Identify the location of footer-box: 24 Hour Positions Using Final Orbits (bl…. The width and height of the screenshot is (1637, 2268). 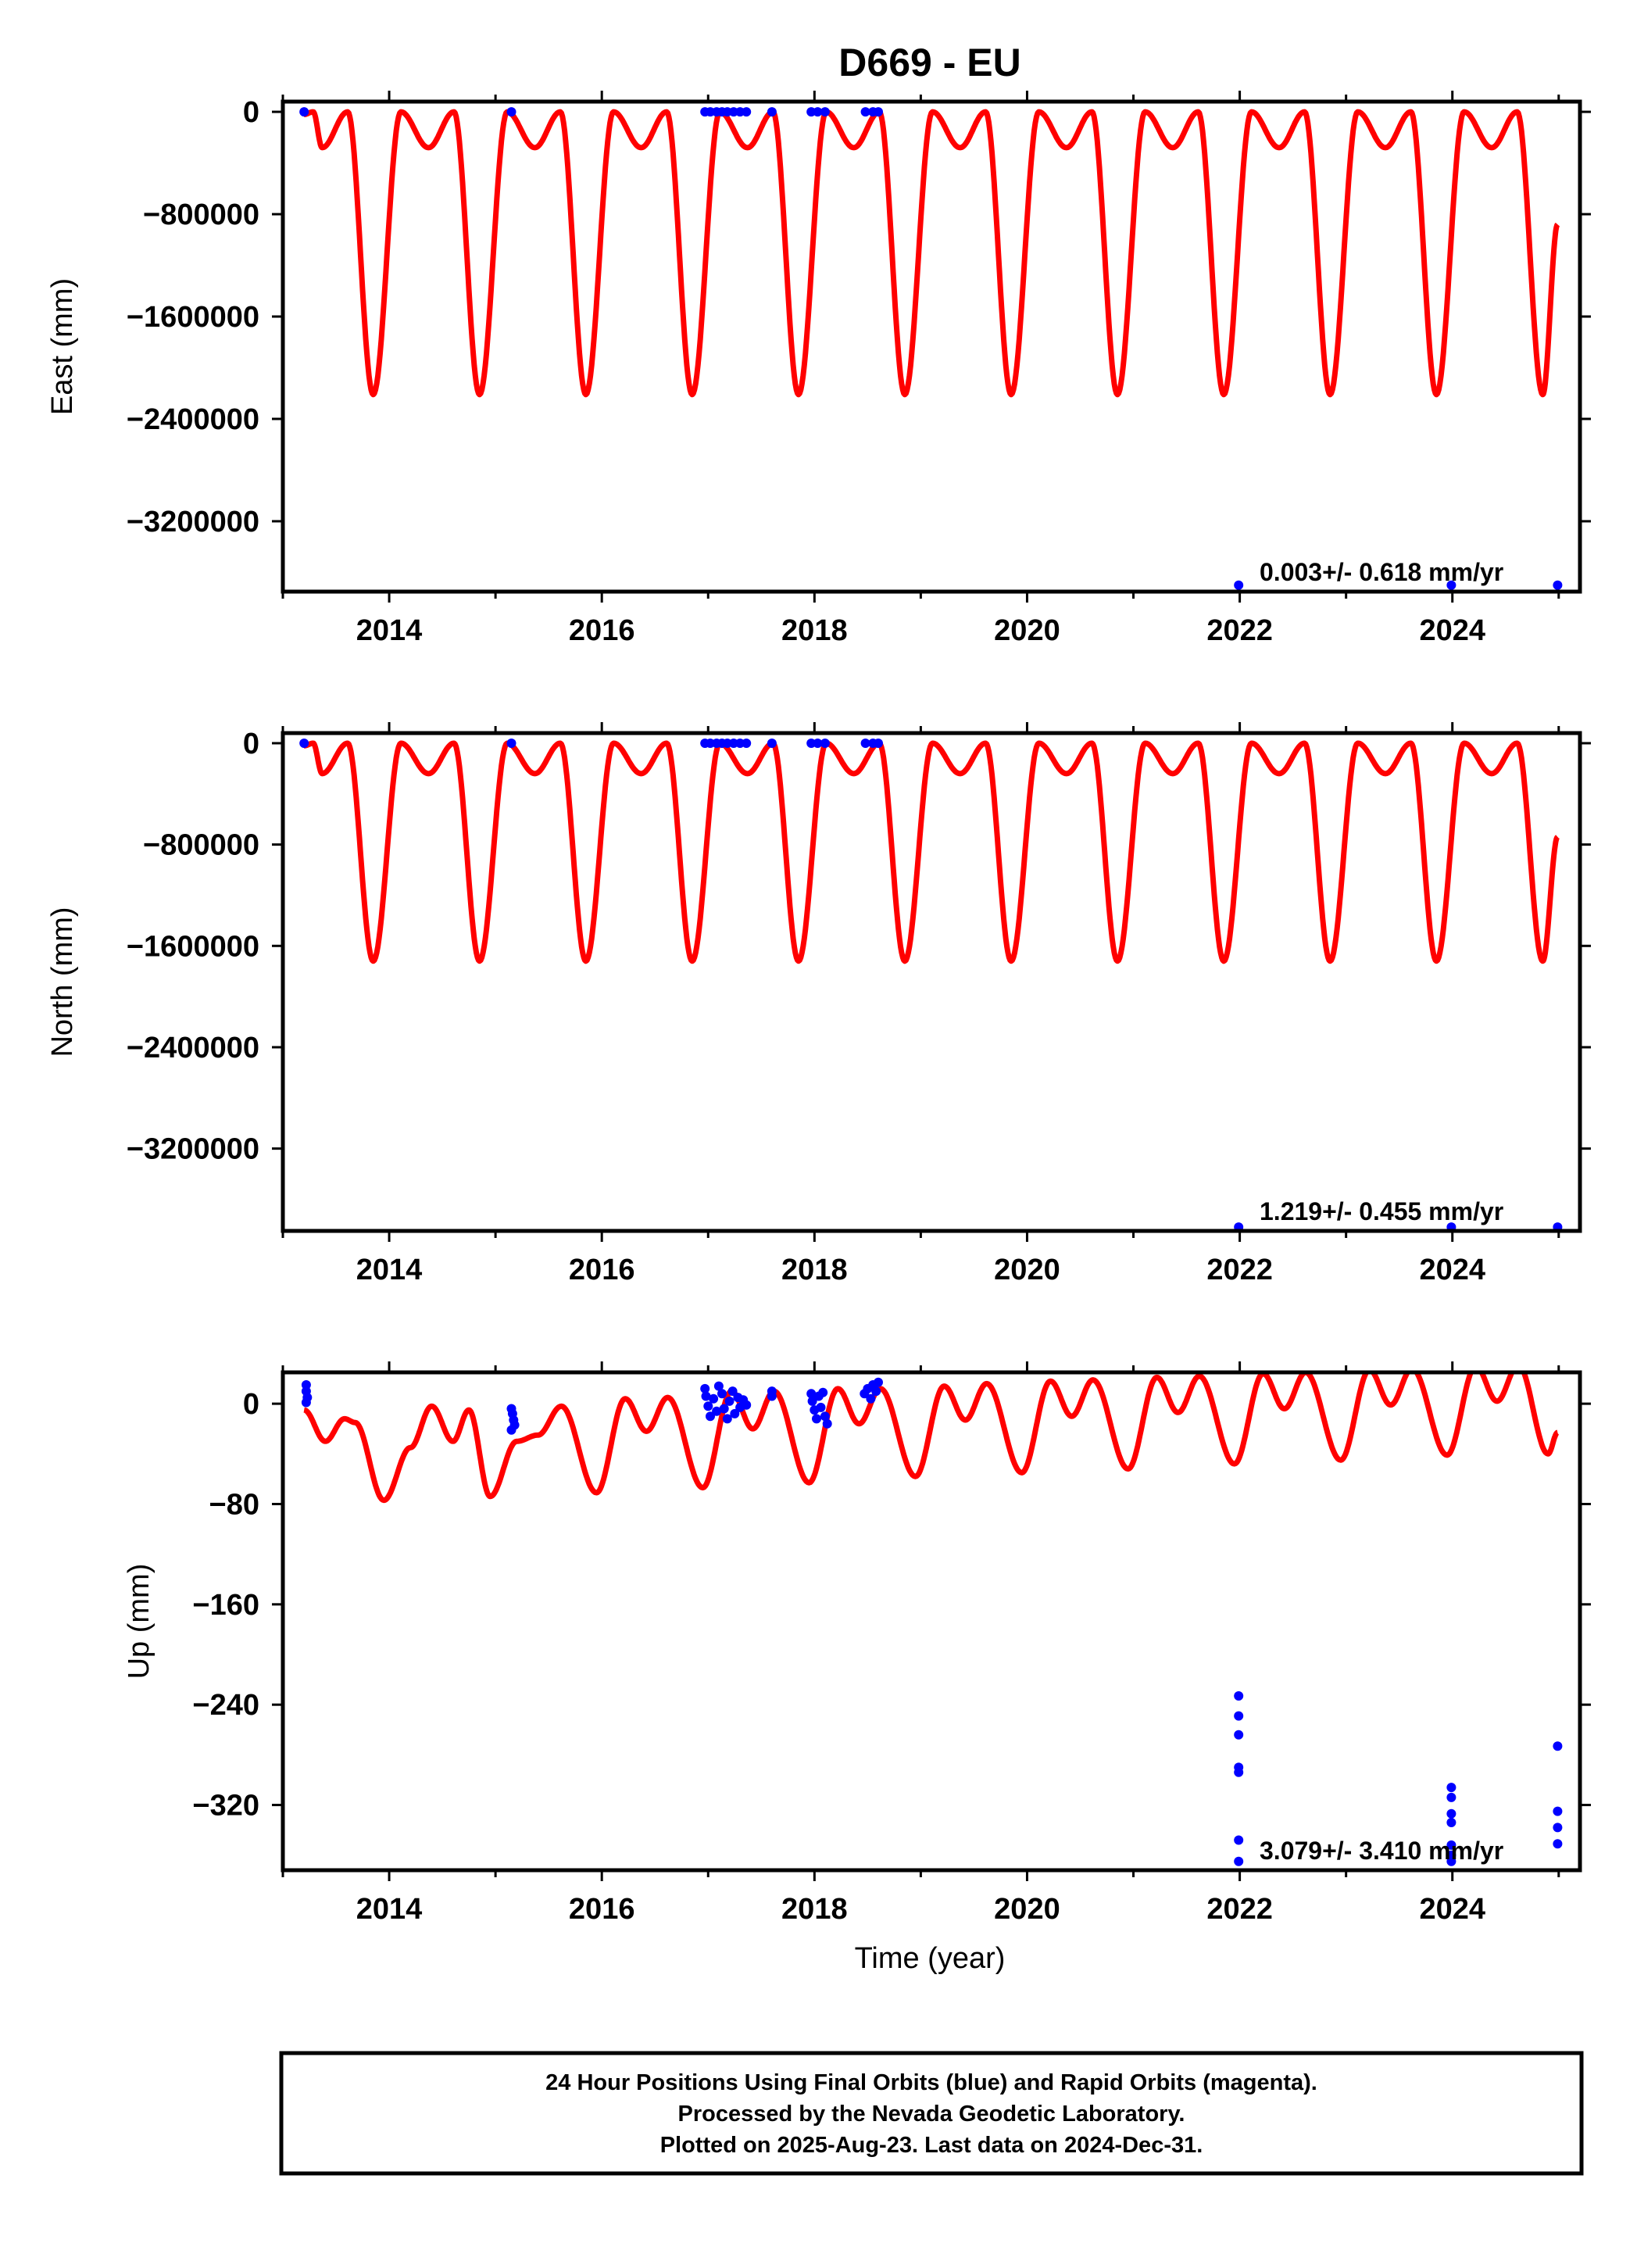
(931, 2113).